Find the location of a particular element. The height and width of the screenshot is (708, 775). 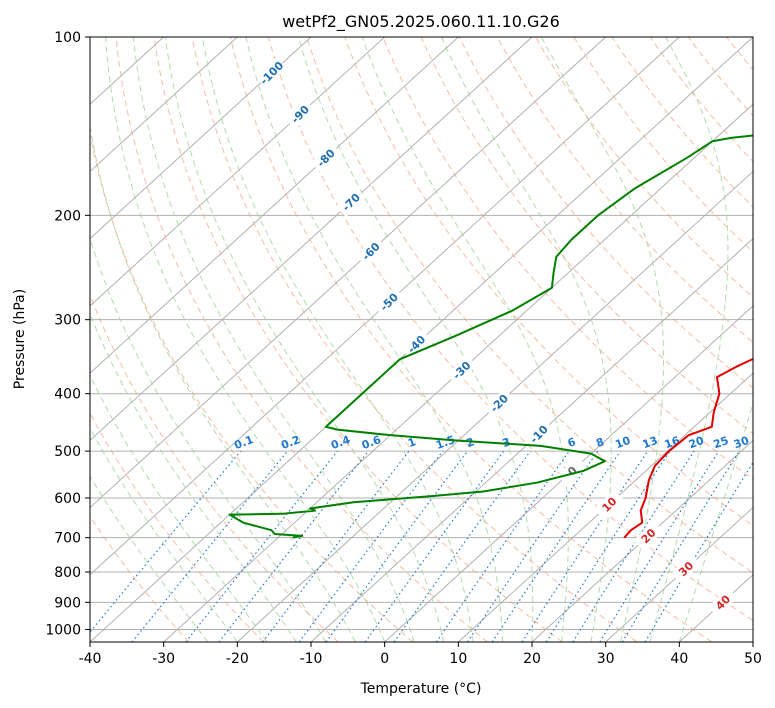

chart-title: wetPf2_GN05.2025.060.11.10.G26 is located at coordinates (421, 22).